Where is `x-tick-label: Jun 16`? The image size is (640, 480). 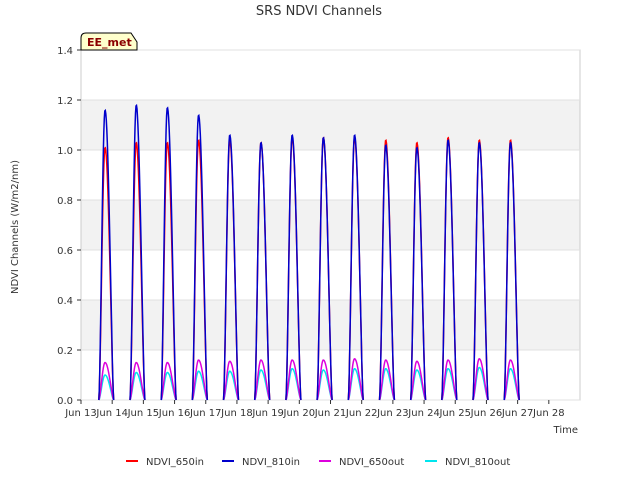 x-tick-label: Jun 16 is located at coordinates (174, 413).